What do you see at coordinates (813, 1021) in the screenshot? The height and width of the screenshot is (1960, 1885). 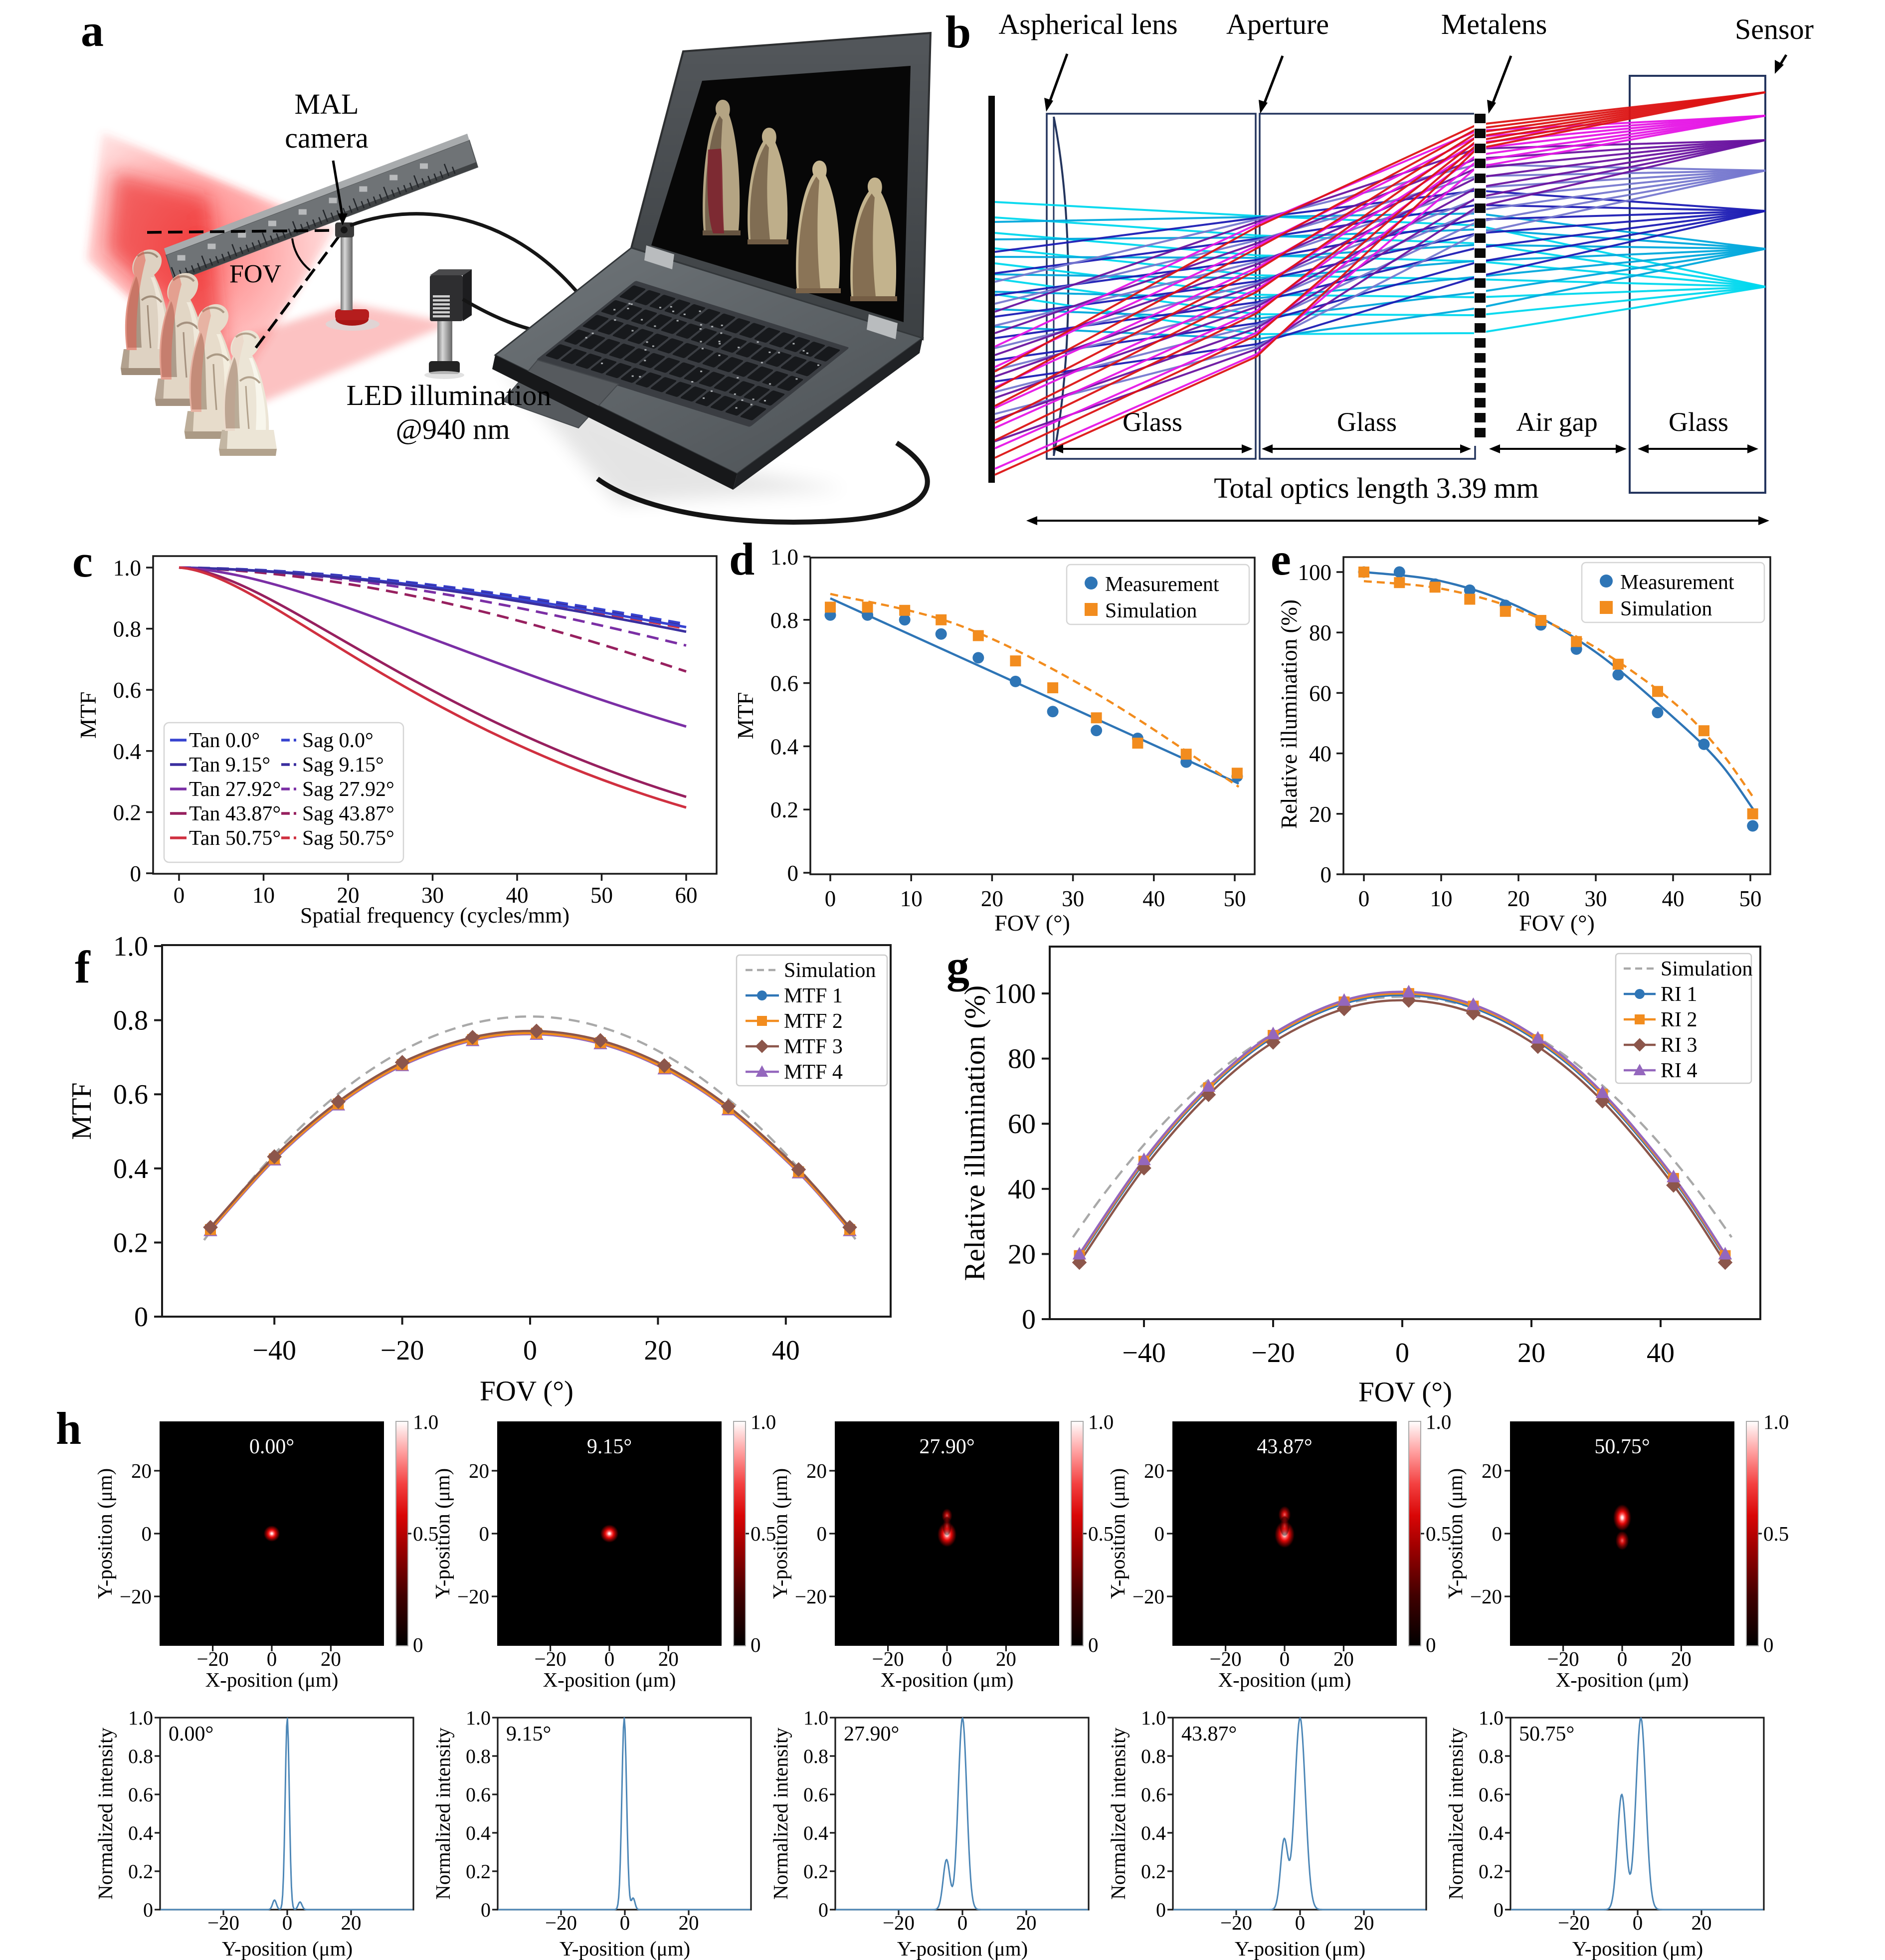 I see `svg-text: MTF 2` at bounding box center [813, 1021].